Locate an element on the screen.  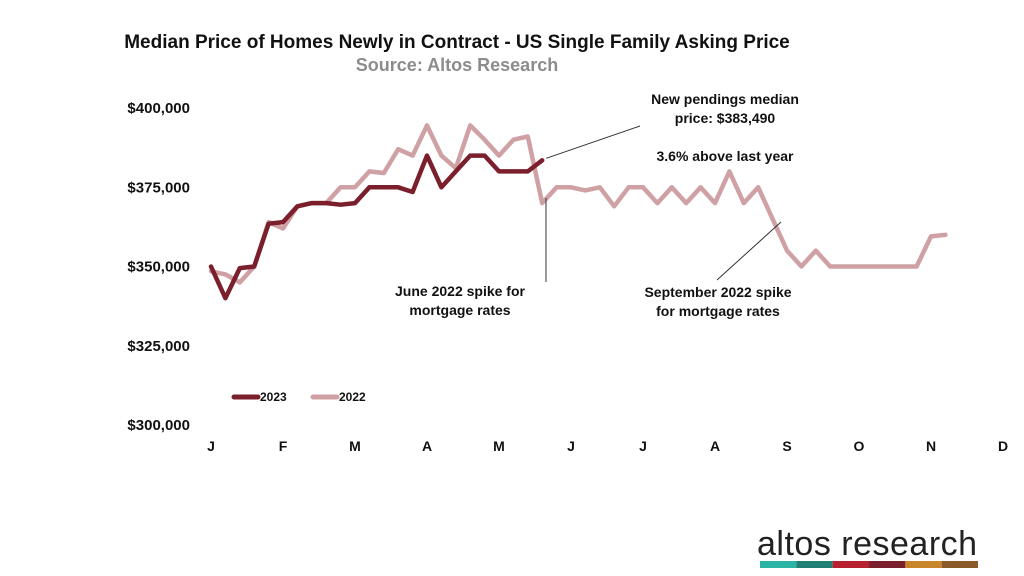
y-tick-label: $400,000 is located at coordinates (158, 108).